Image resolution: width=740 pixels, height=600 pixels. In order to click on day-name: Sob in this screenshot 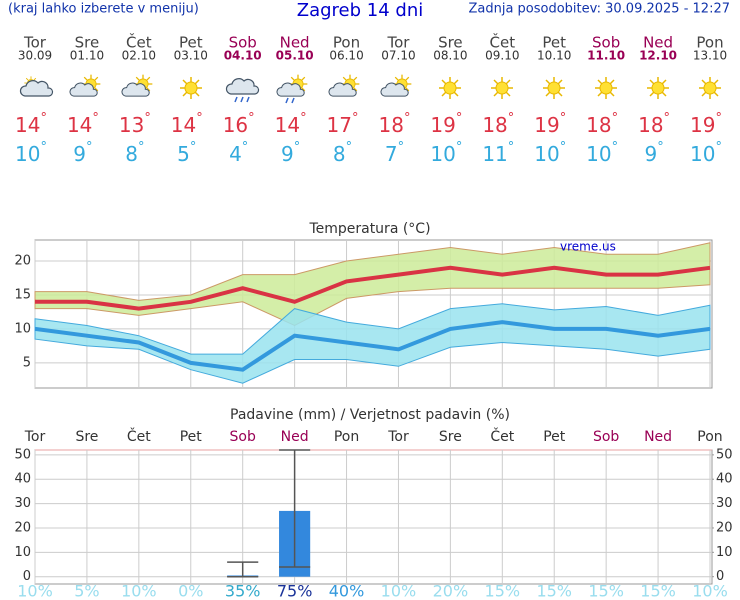, I will do `click(606, 43)`.